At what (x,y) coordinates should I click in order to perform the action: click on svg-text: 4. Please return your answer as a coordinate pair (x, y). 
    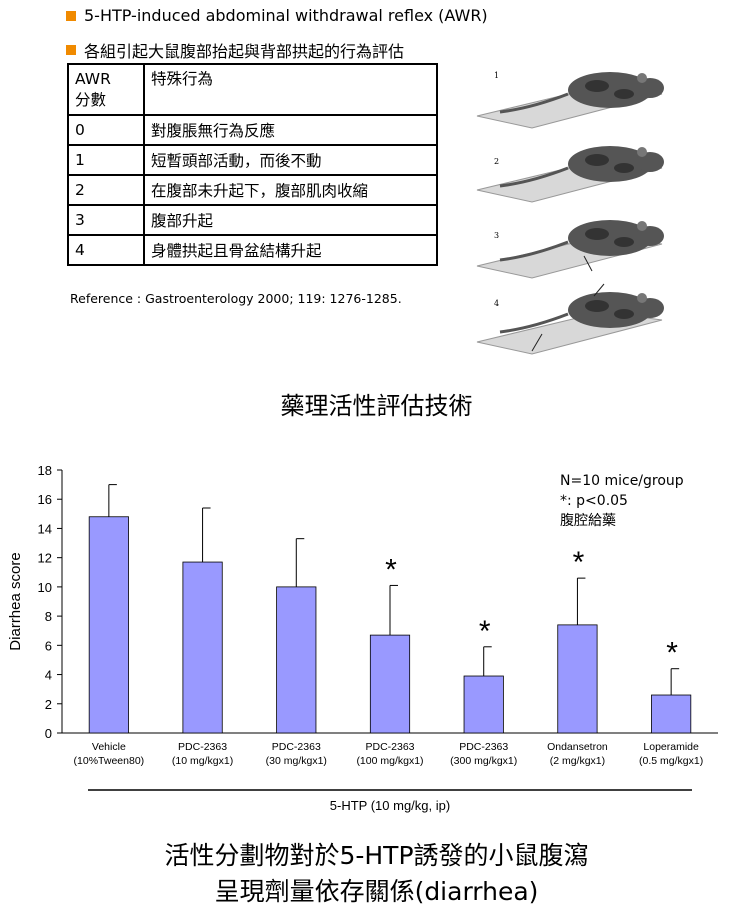
    Looking at the image, I should click on (496, 303).